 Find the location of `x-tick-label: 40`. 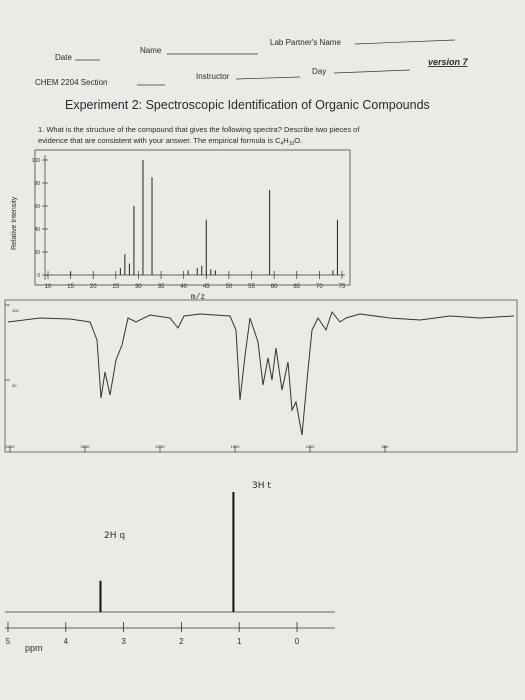

x-tick-label: 40 is located at coordinates (183, 287).